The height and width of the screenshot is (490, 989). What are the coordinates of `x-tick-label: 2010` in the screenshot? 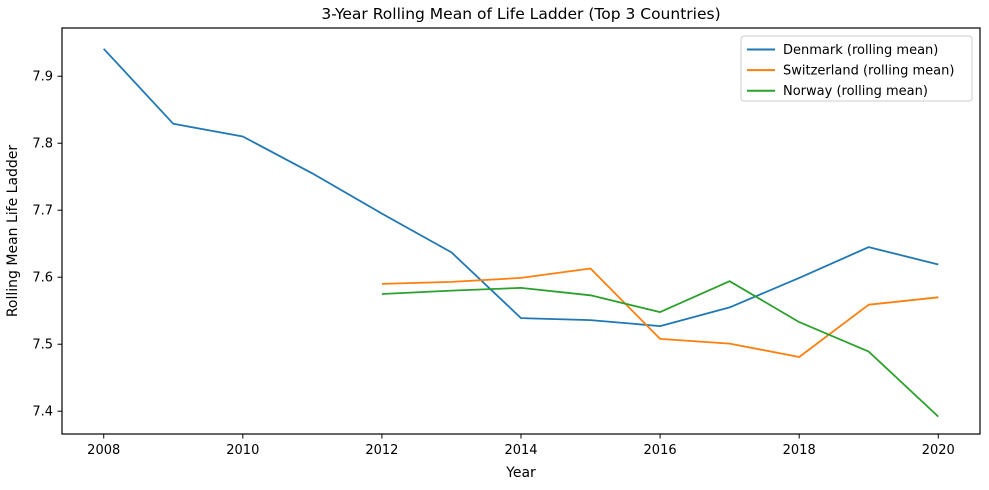 It's located at (242, 450).